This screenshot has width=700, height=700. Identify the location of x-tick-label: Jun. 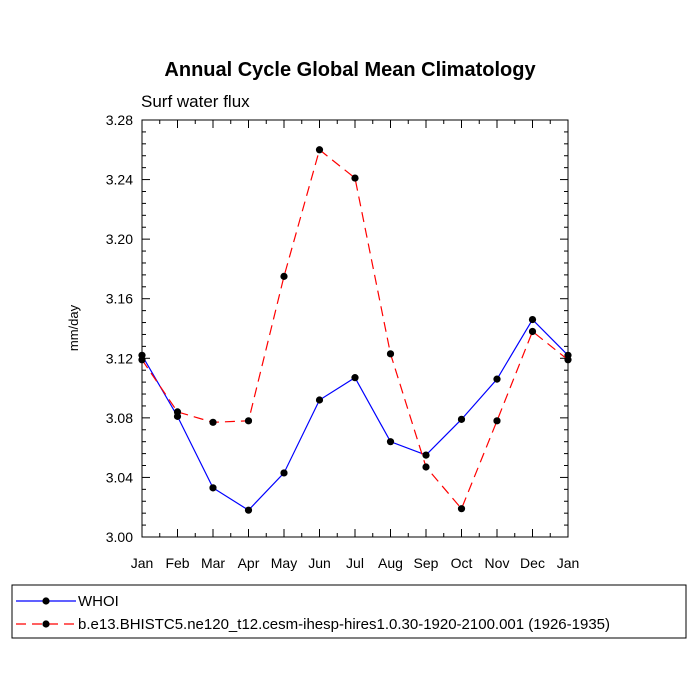
(319, 563).